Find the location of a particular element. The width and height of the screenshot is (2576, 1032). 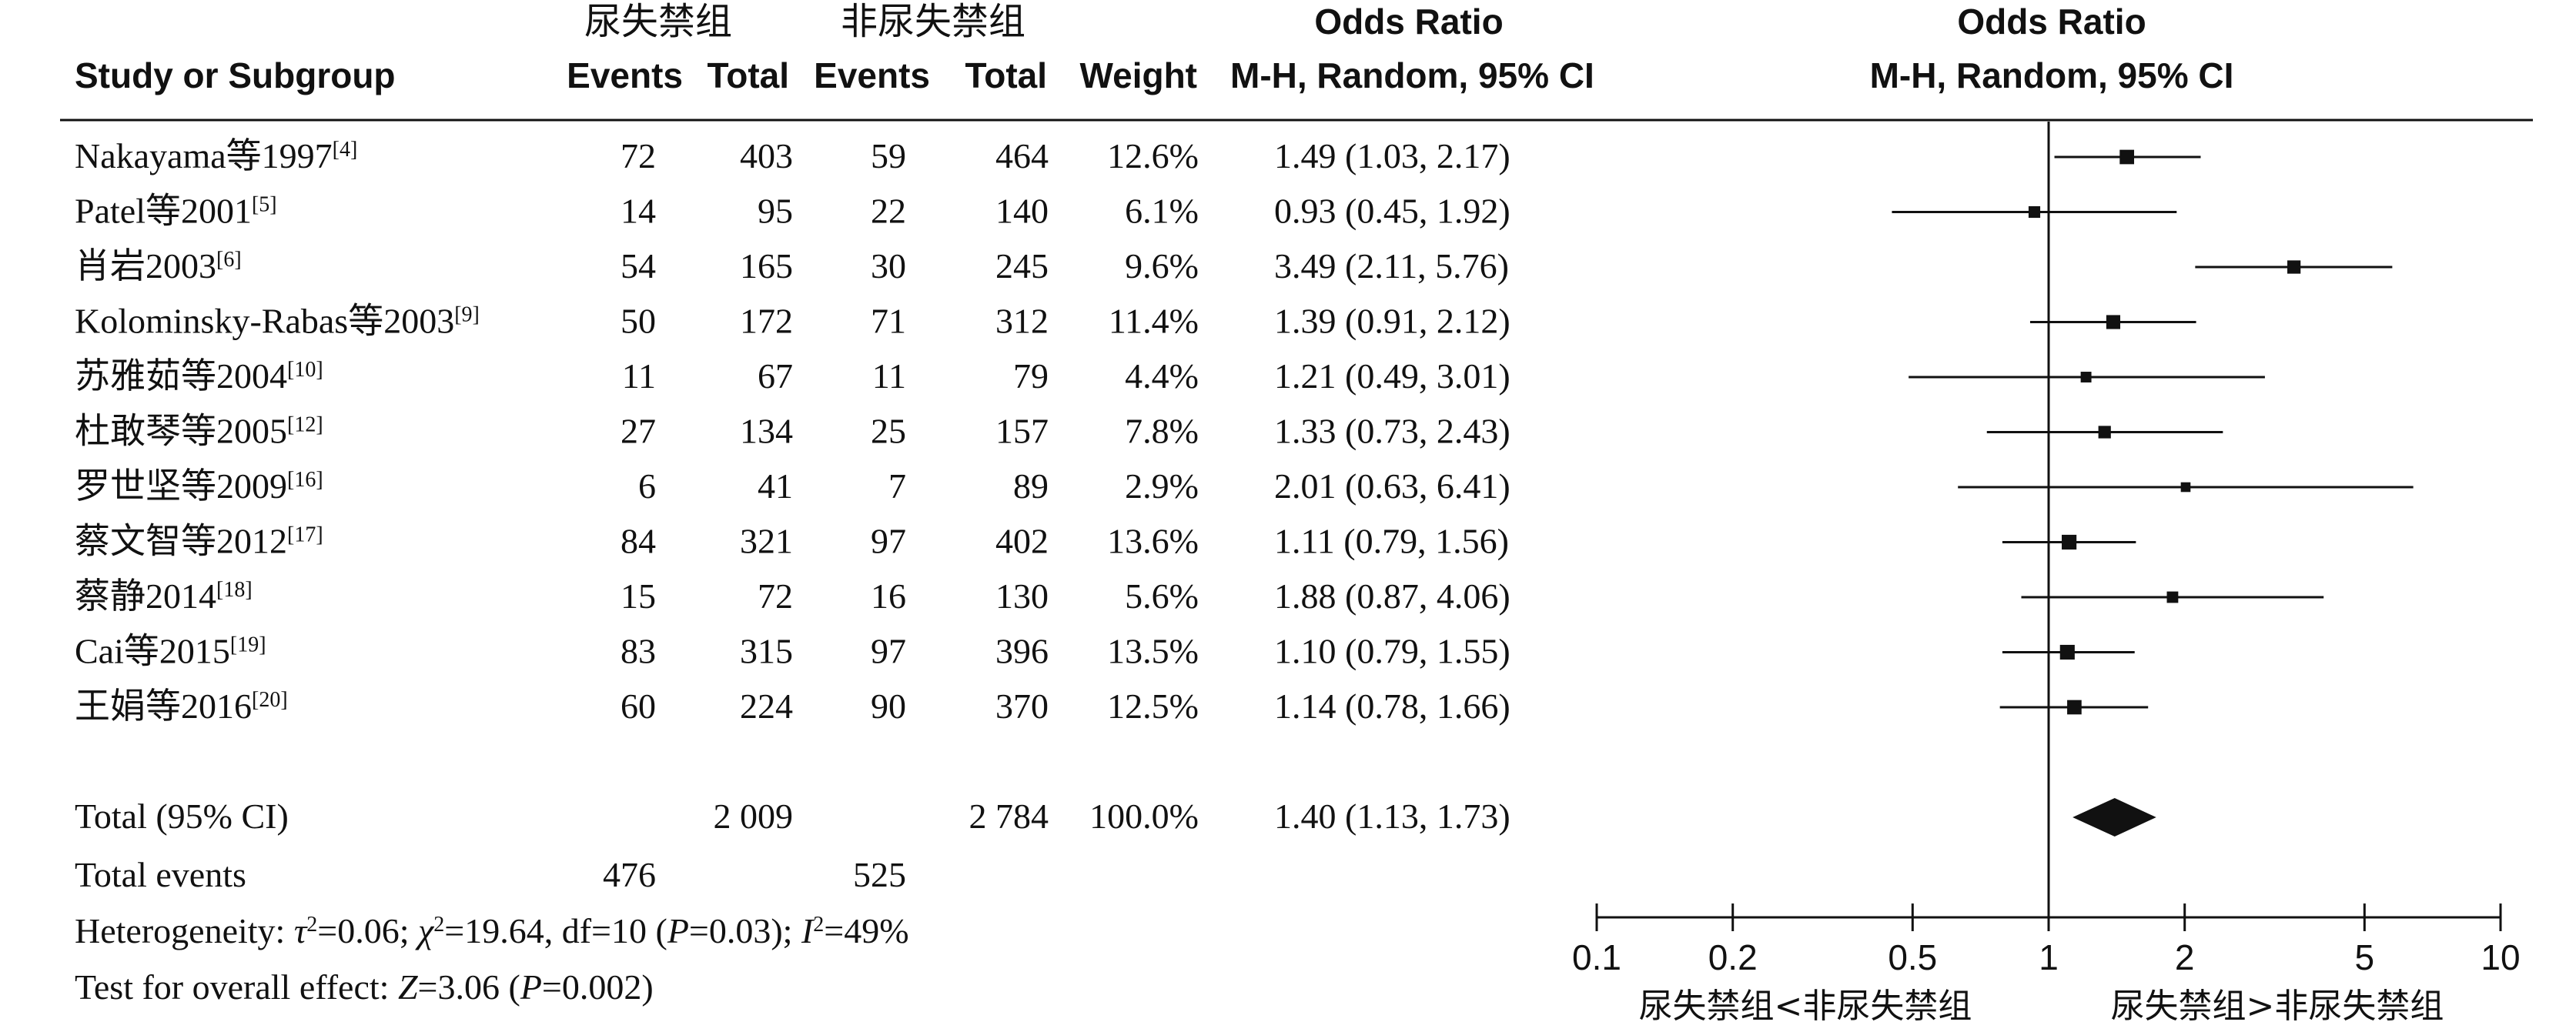

x-tick-label: 0.1 is located at coordinates (1596, 957).